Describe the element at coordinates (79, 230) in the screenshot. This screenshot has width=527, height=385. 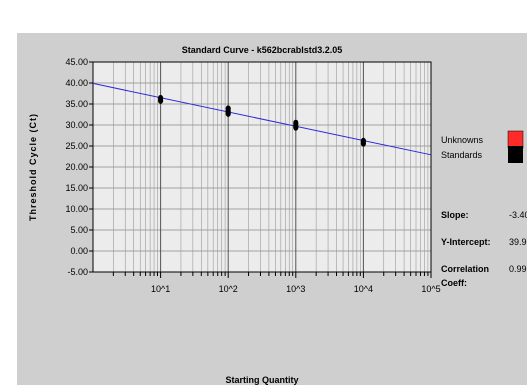
I see `y-tick-label: 5.00` at that location.